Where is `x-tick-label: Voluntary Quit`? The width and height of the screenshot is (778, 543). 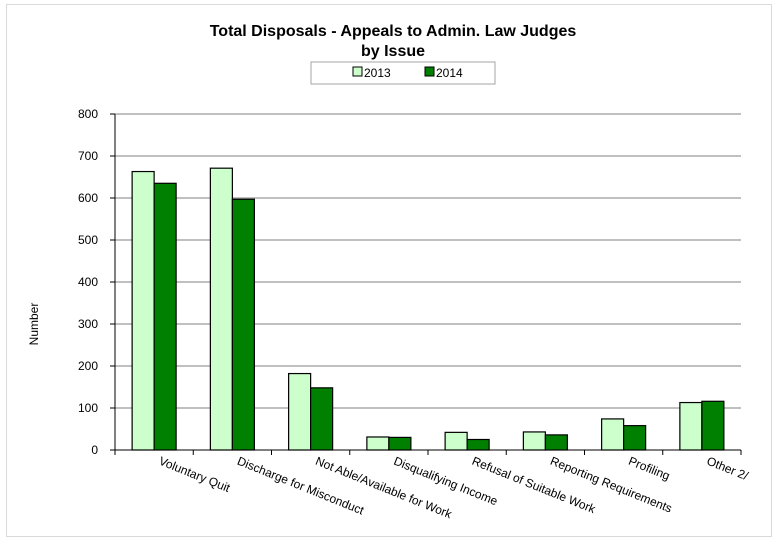
x-tick-label: Voluntary Quit is located at coordinates (195, 474).